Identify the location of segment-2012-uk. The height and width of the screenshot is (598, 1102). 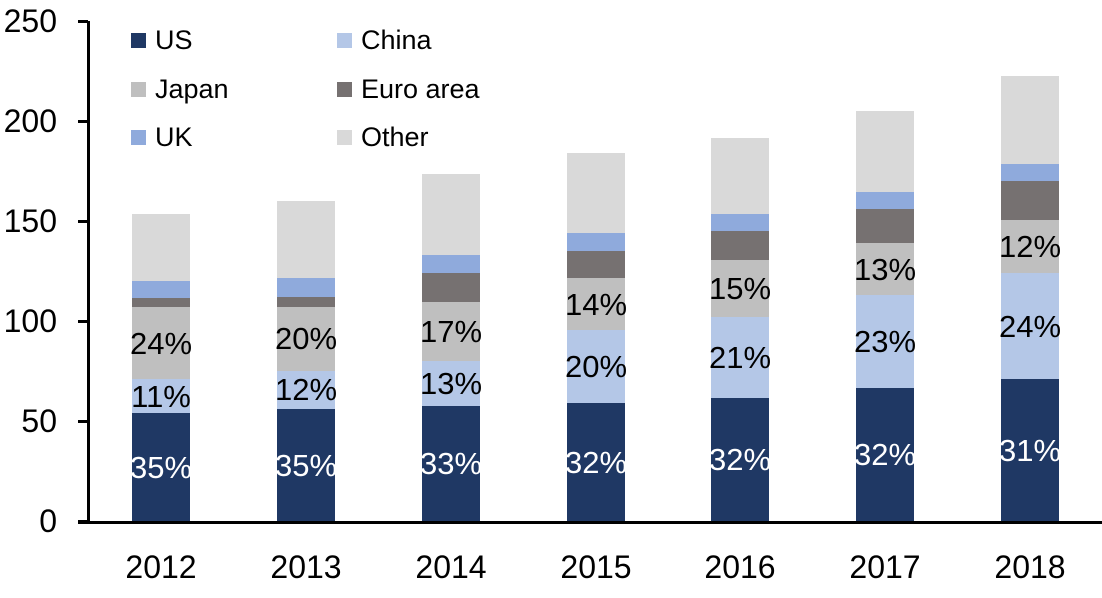
(161, 289).